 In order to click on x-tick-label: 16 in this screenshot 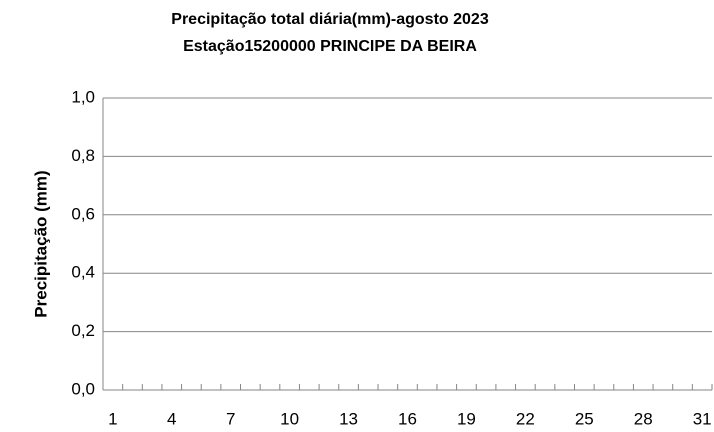, I will do `click(407, 418)`.